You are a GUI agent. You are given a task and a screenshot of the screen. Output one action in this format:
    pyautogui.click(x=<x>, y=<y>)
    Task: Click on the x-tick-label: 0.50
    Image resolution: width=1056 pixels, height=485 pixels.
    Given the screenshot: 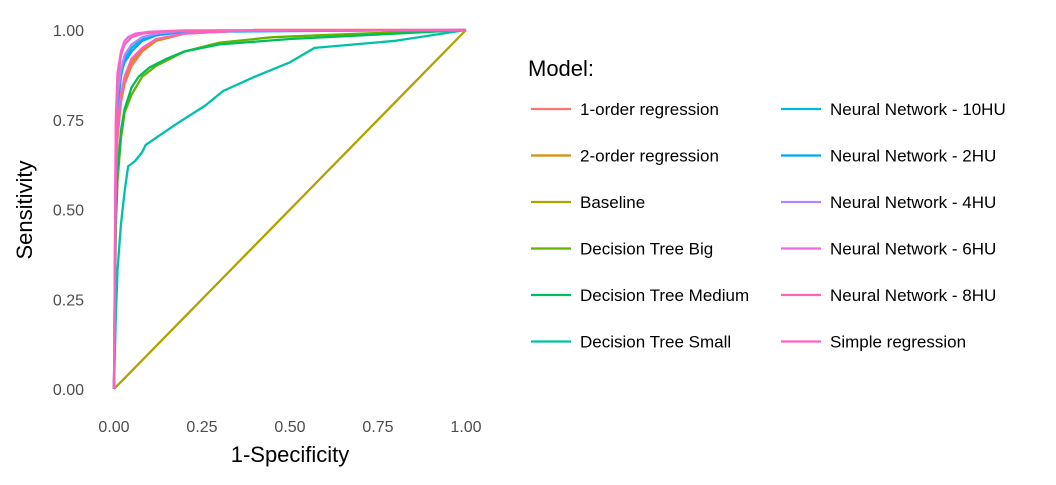 What is the action you would take?
    pyautogui.click(x=289, y=427)
    